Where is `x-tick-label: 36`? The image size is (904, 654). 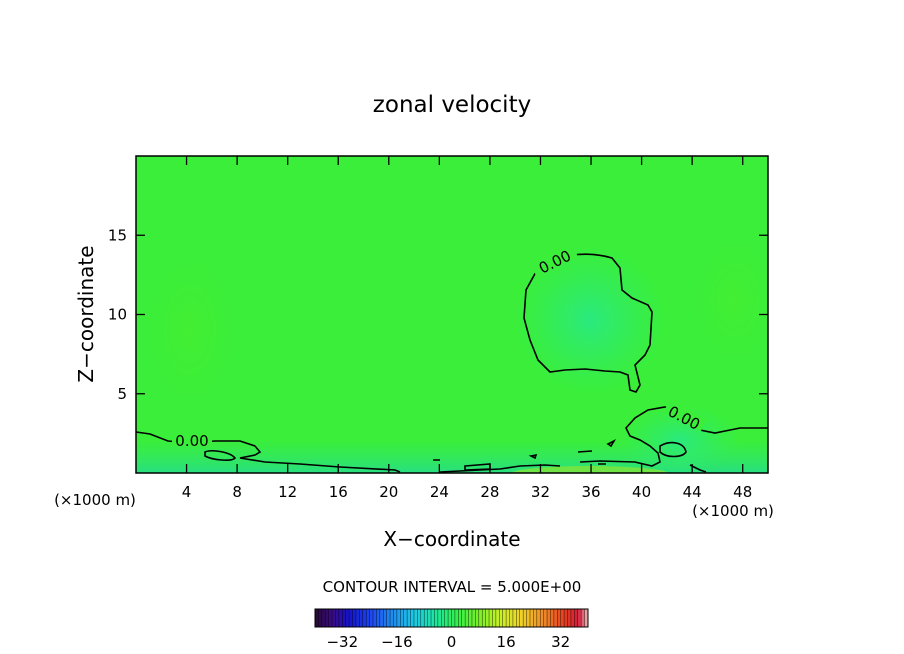 x-tick-label: 36 is located at coordinates (590, 492).